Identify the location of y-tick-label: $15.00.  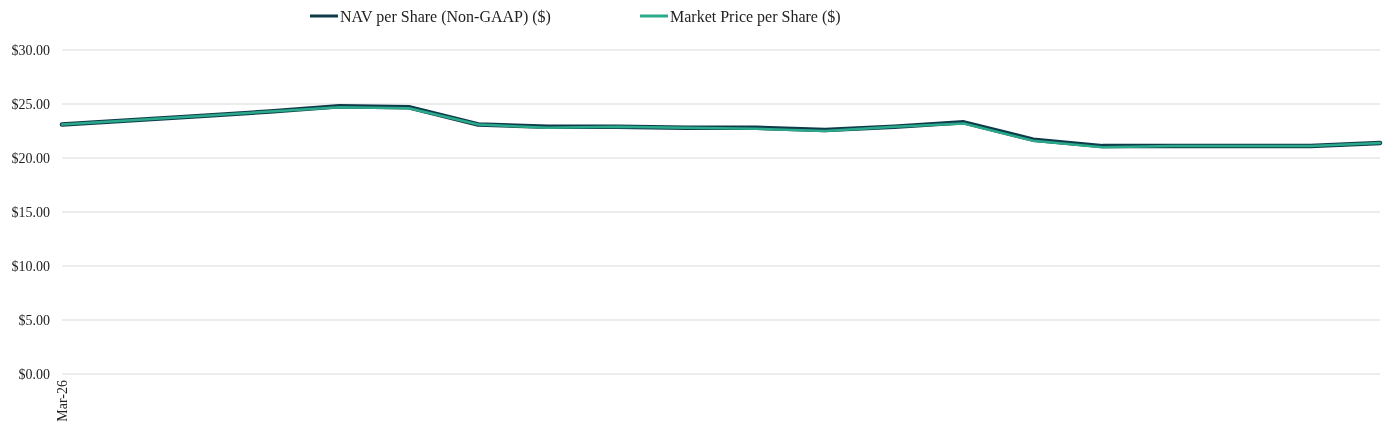
(30, 212).